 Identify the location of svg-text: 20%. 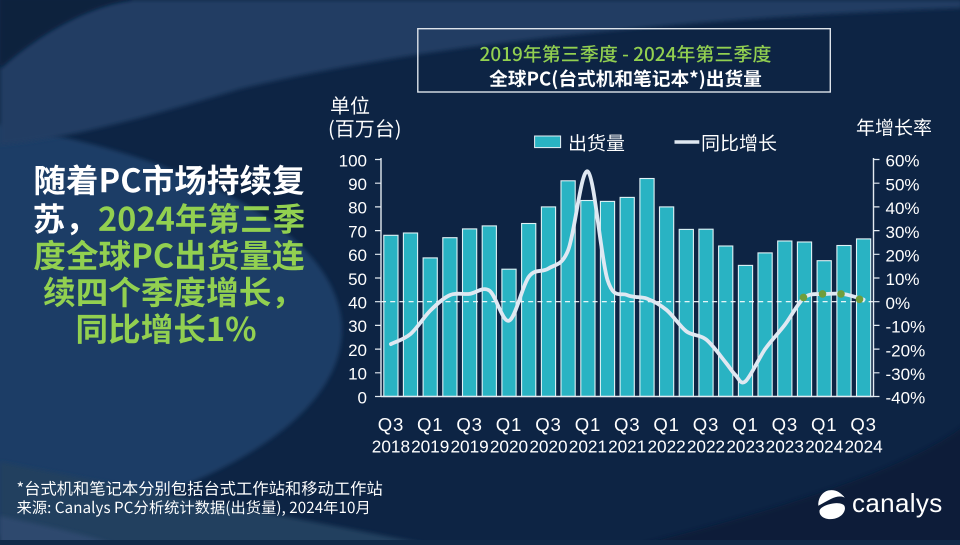
(903, 256).